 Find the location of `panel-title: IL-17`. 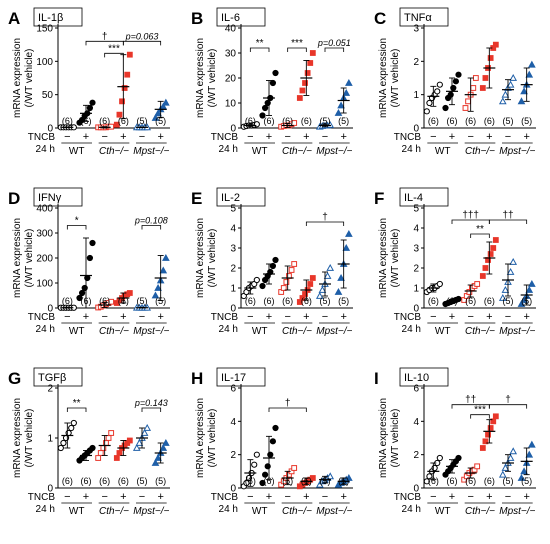

panel-title: IL-17 is located at coordinates (233, 378).